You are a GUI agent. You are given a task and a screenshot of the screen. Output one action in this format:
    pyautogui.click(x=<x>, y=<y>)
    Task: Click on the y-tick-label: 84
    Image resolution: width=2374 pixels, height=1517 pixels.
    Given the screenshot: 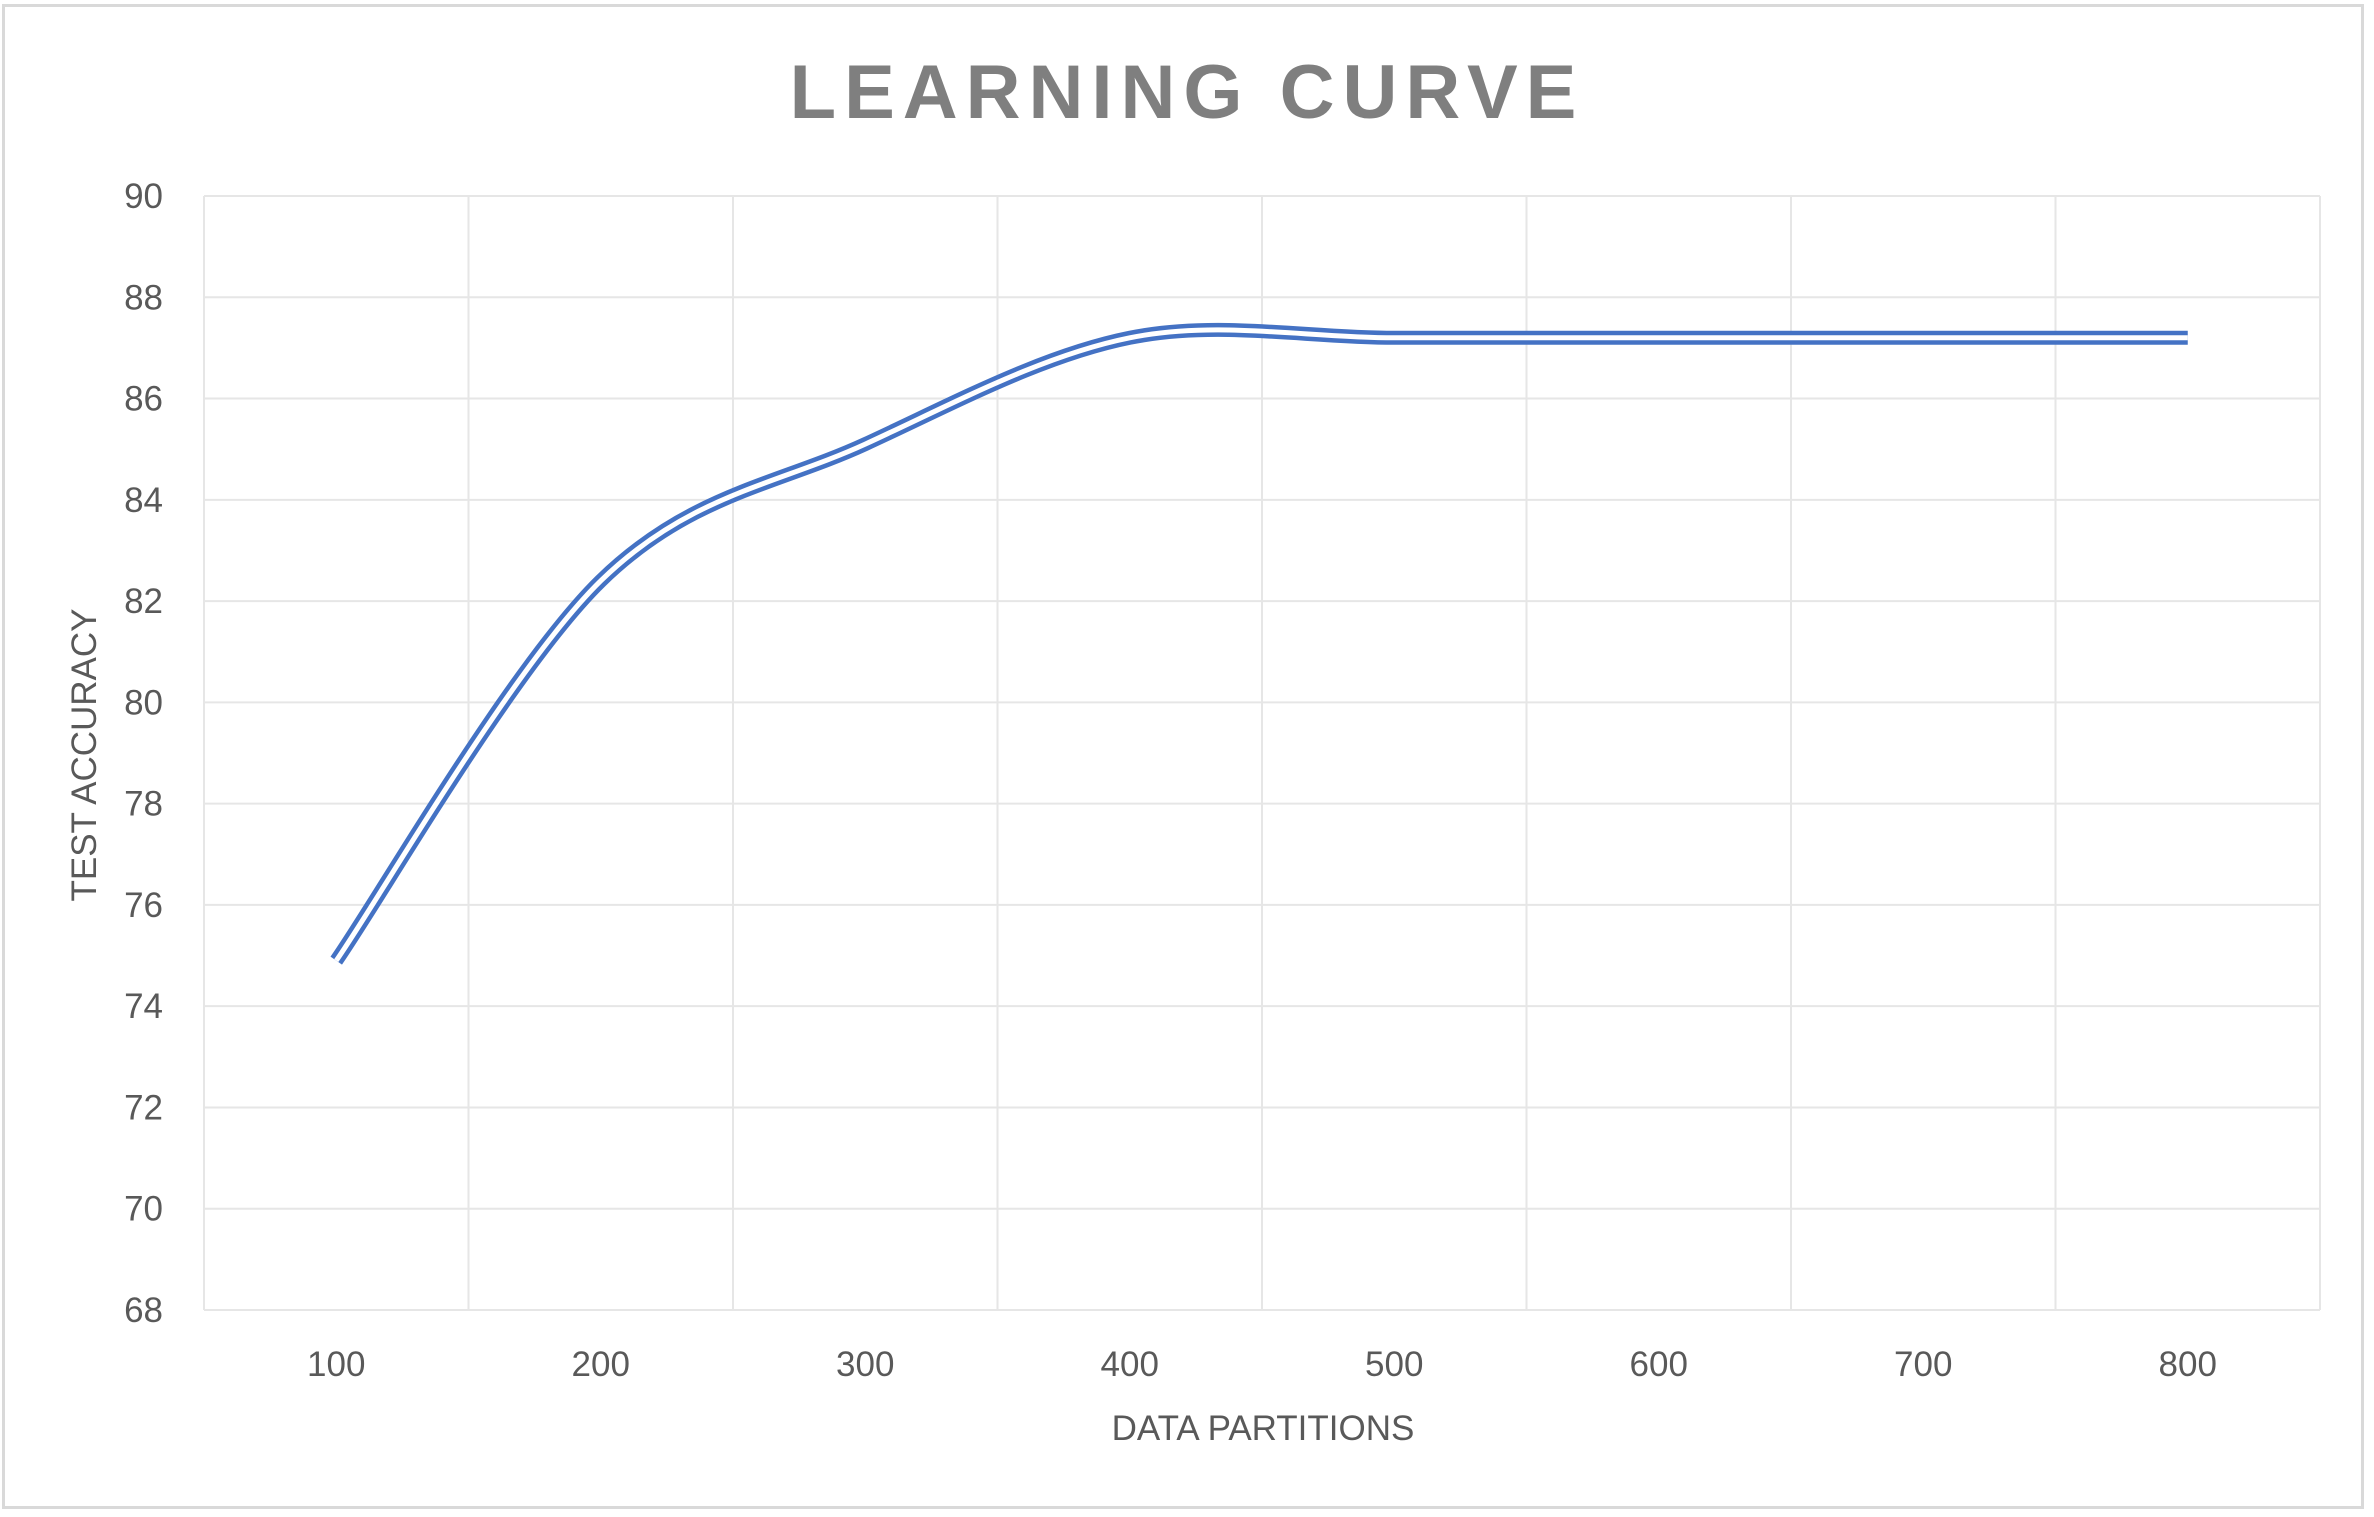 What is the action you would take?
    pyautogui.click(x=143, y=500)
    